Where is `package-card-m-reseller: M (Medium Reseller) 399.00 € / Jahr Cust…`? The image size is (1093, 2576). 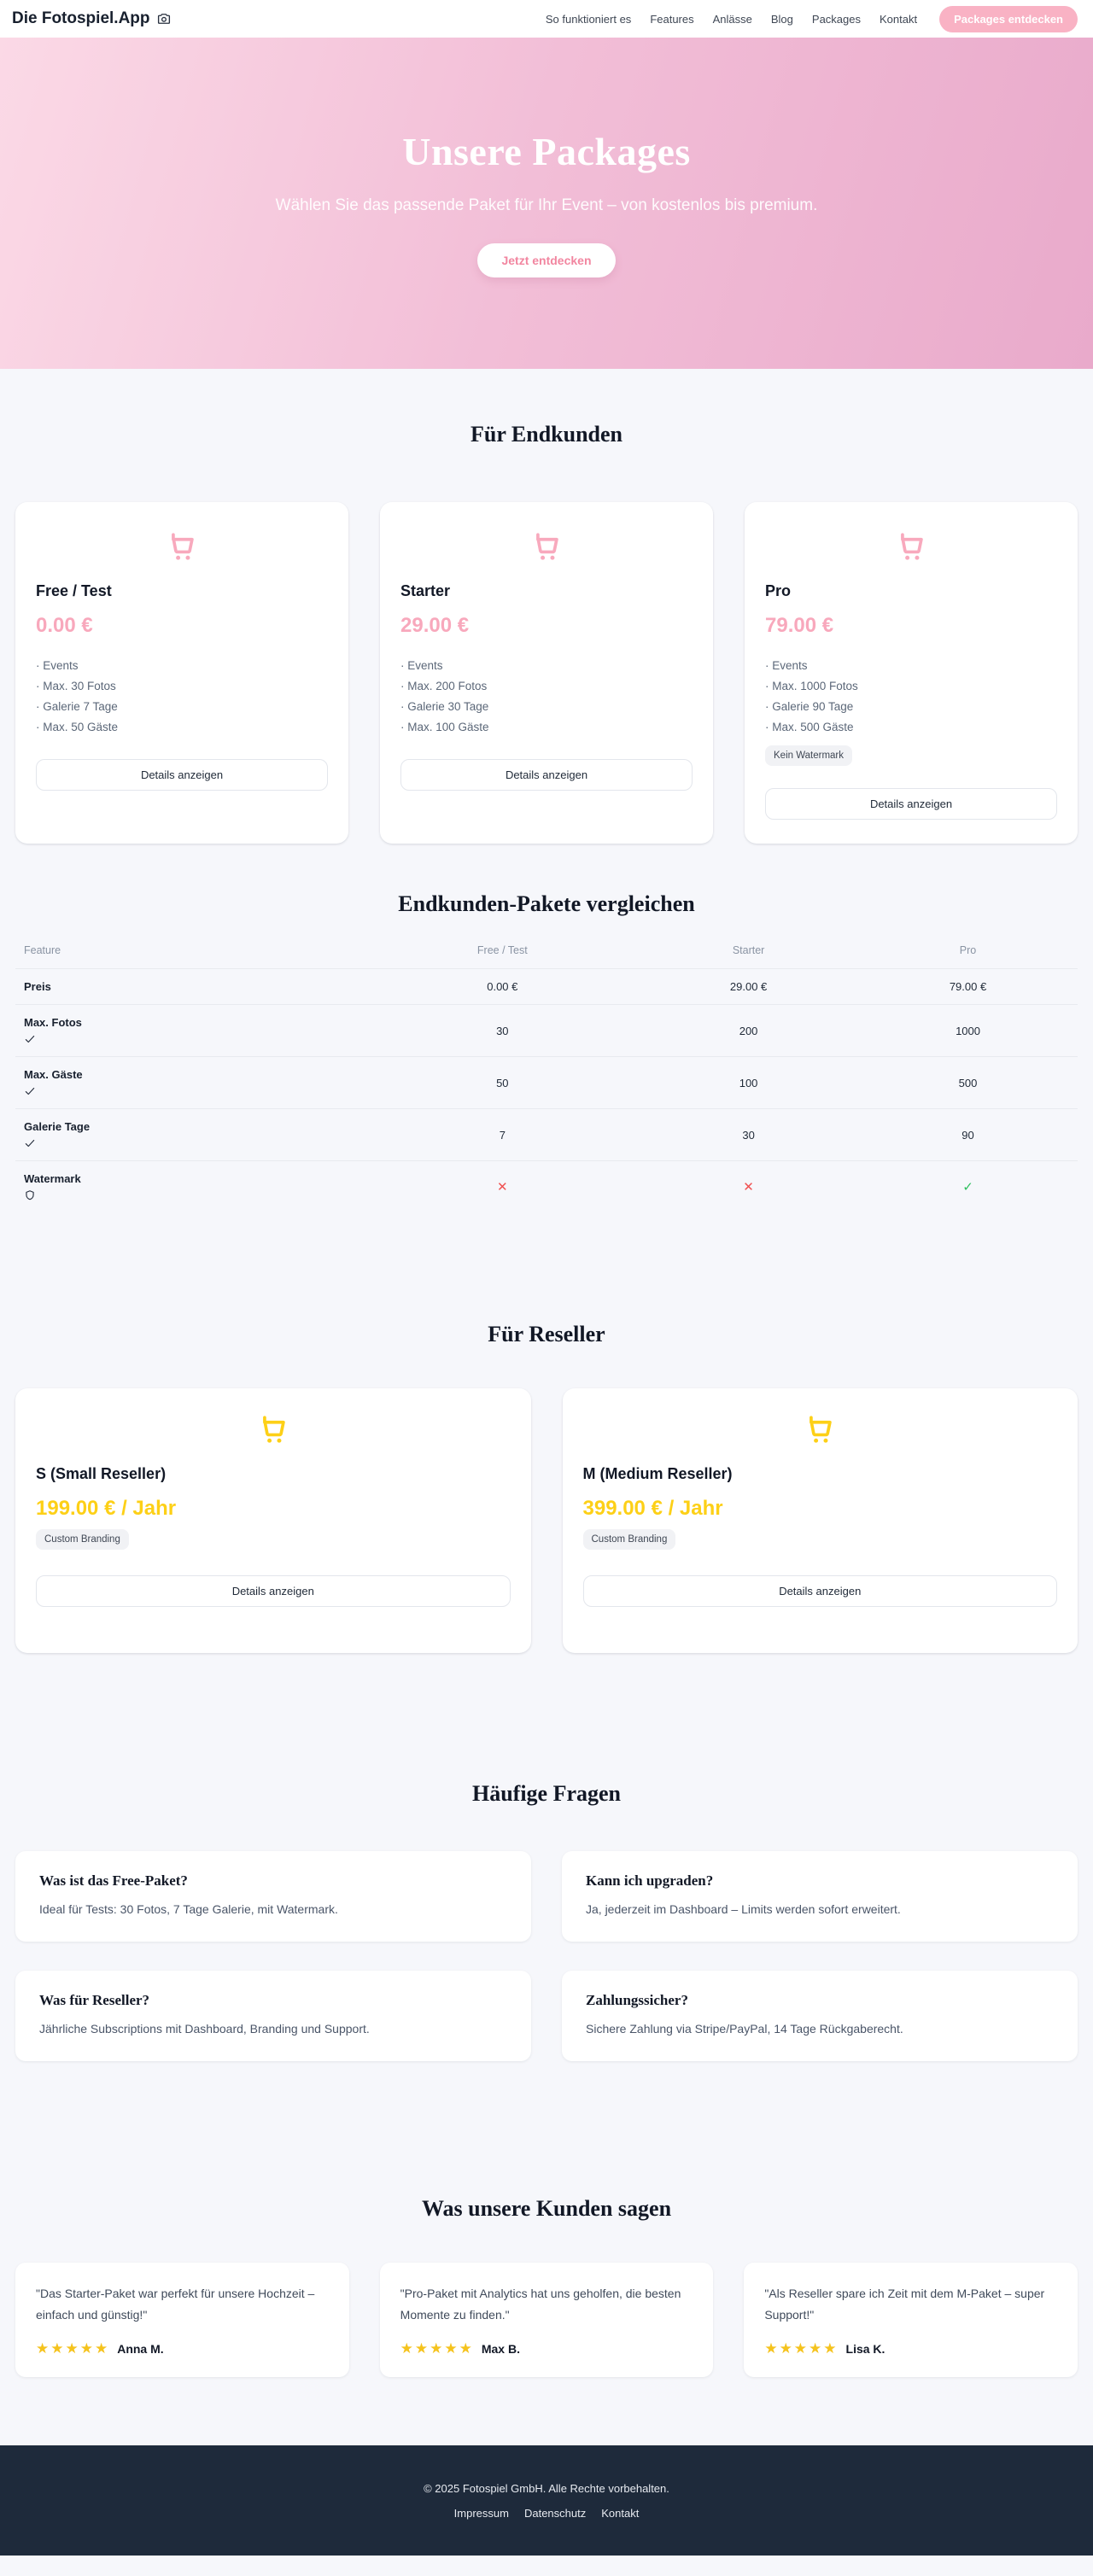 package-card-m-reseller: M (Medium Reseller) 399.00 € / Jahr Cust… is located at coordinates (820, 1520).